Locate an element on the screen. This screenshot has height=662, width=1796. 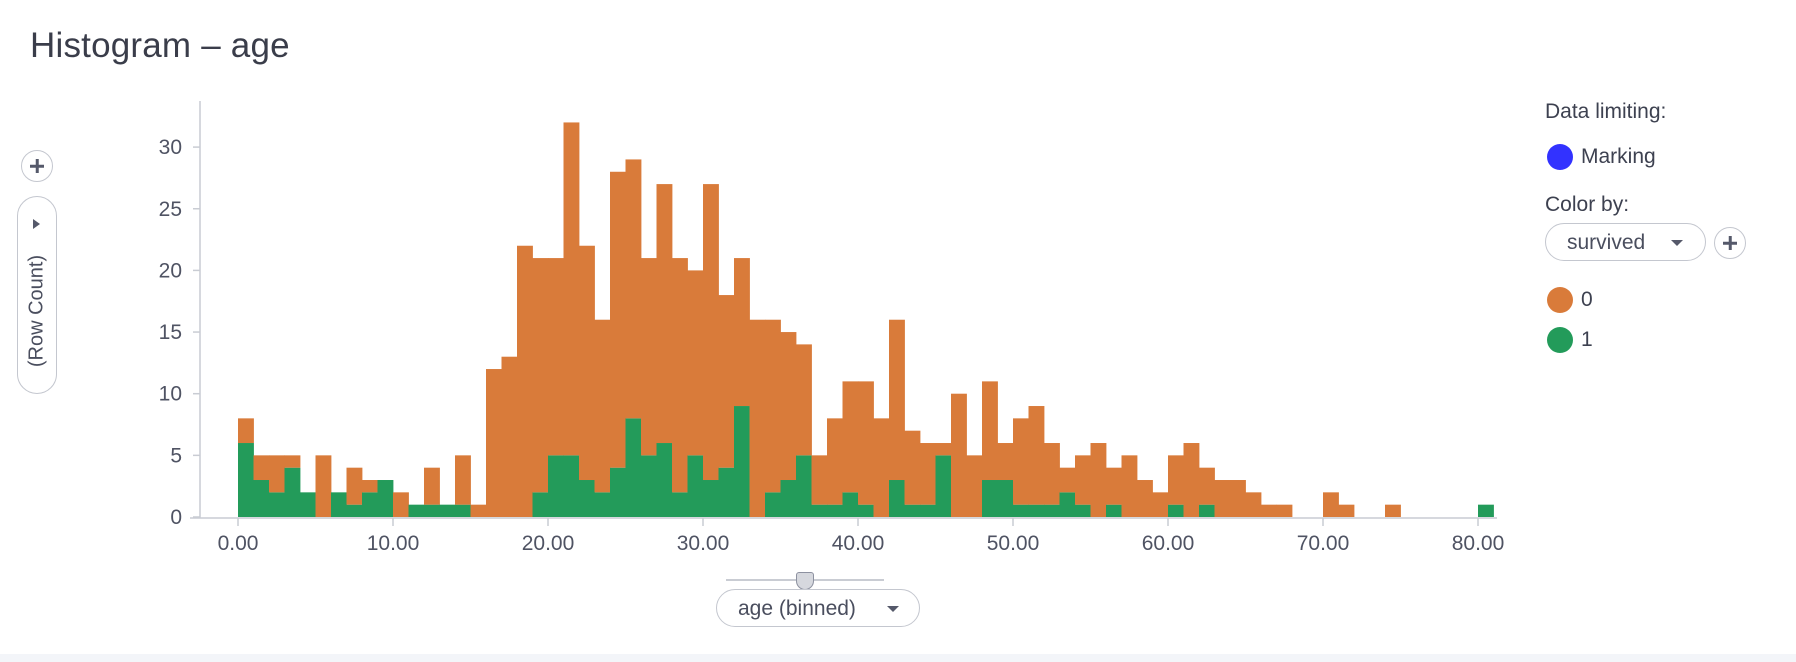
bin-slider-handle is located at coordinates (805, 581).